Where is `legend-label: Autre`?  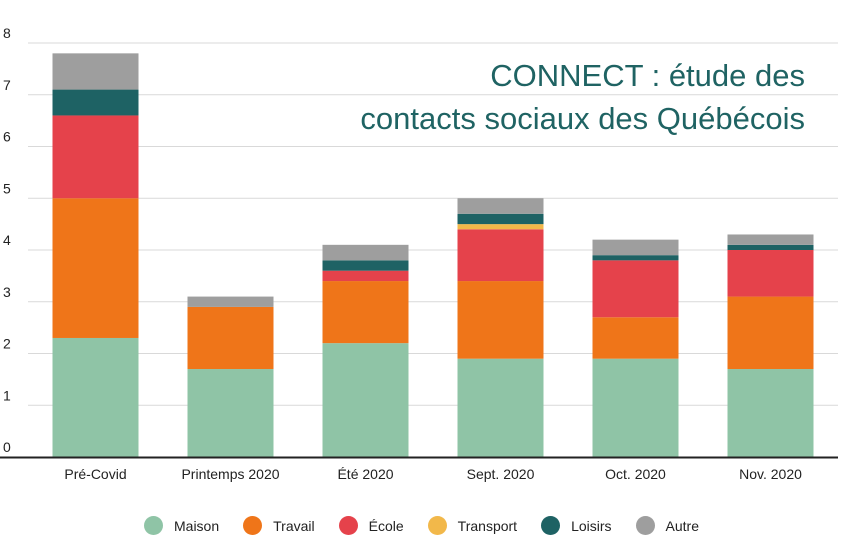
legend-label: Autre is located at coordinates (682, 525).